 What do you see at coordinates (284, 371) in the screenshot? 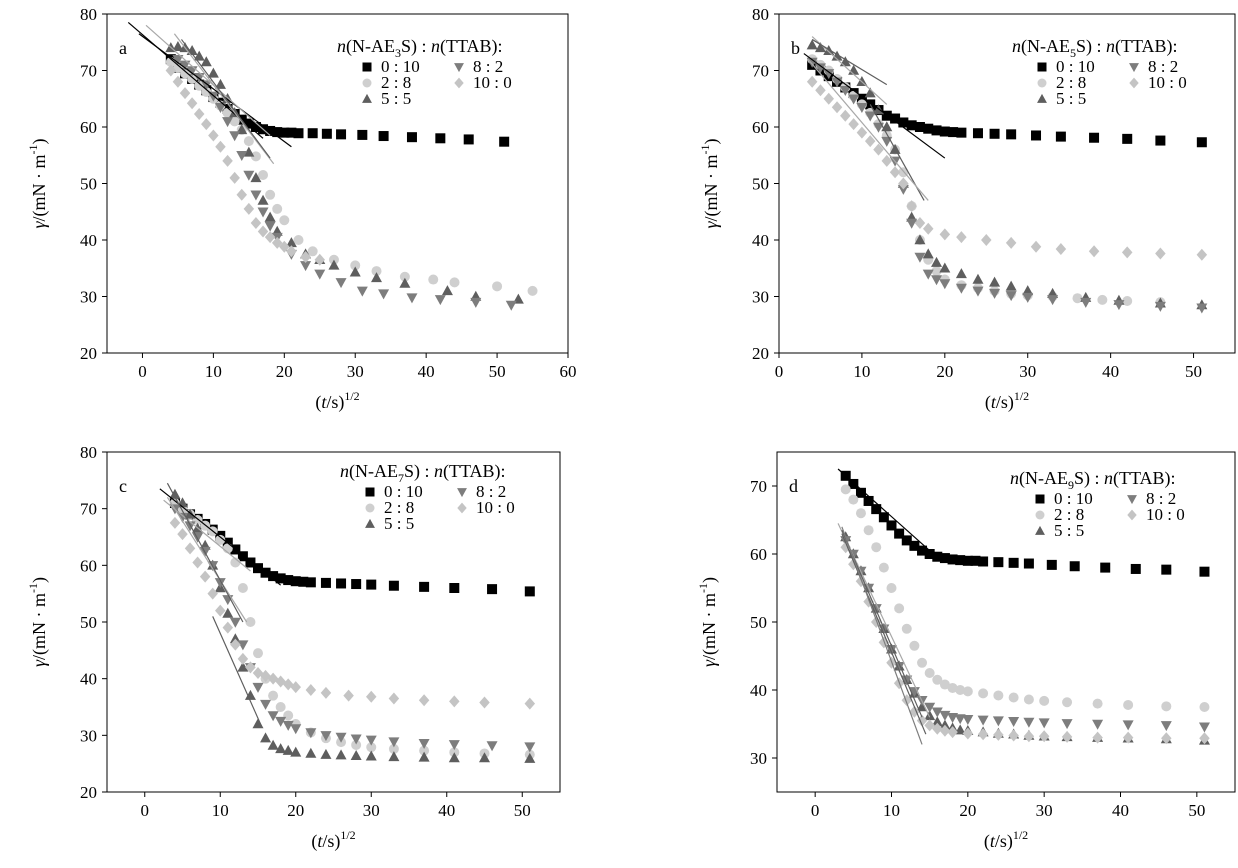
I see `x-tick-label: 20` at bounding box center [284, 371].